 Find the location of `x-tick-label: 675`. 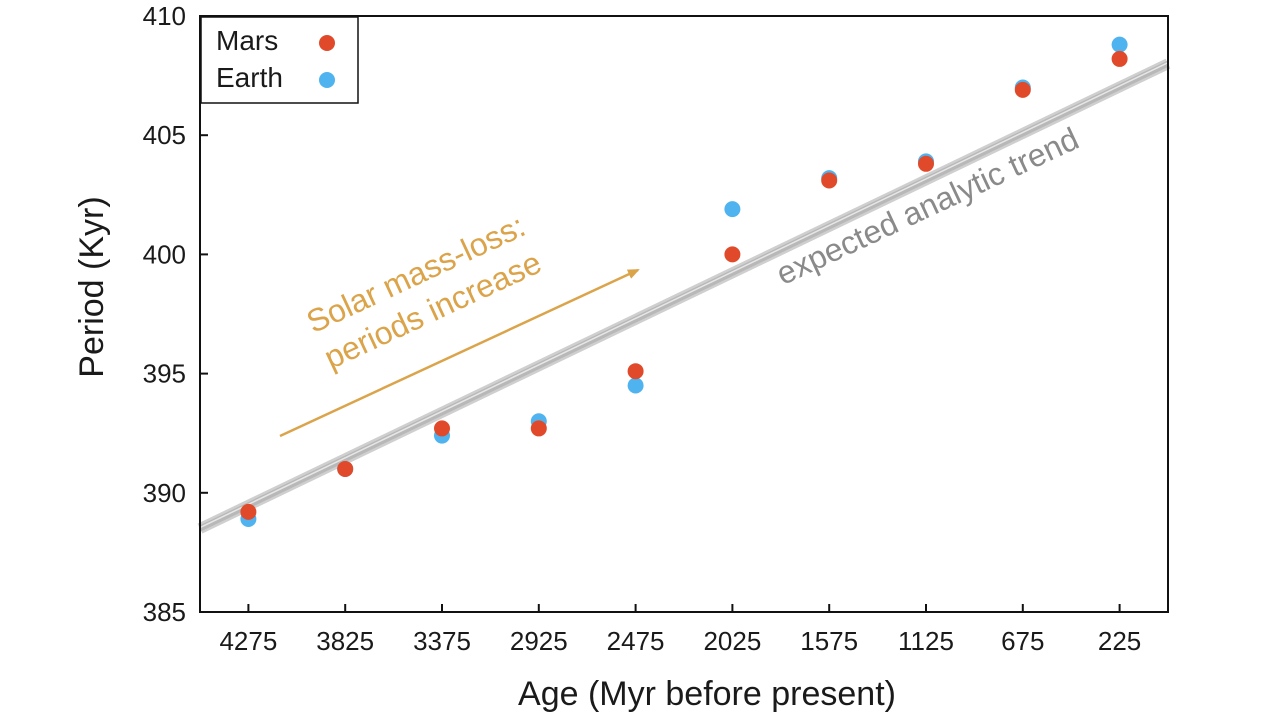

x-tick-label: 675 is located at coordinates (1022, 641).